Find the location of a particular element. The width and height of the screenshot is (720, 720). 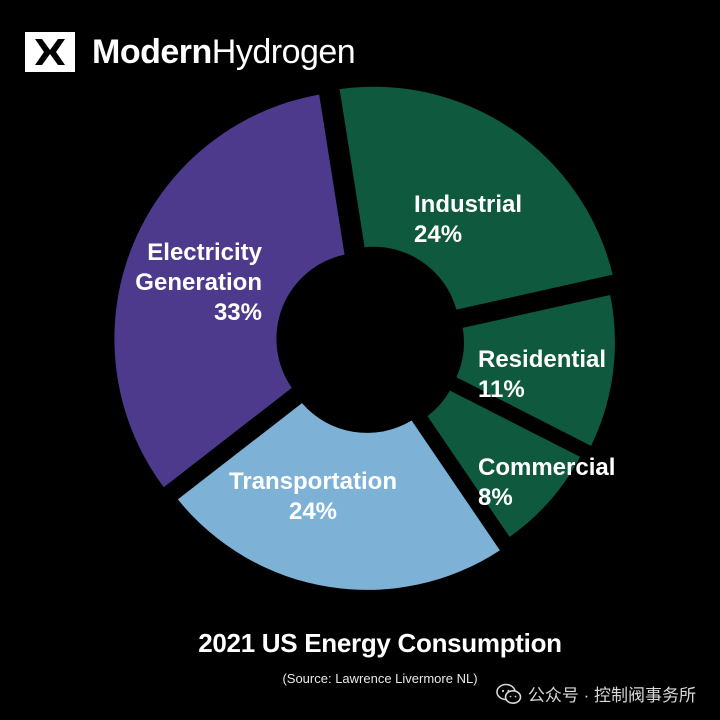

slice-commercial is located at coordinates (504, 463).